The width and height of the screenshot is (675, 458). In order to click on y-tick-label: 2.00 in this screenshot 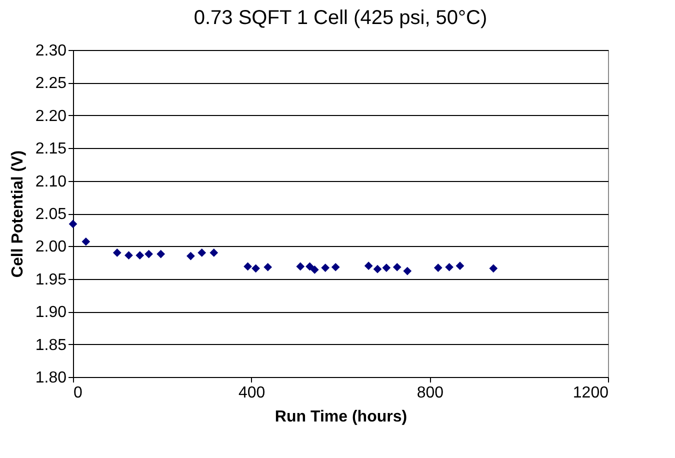, I will do `click(51, 247)`.